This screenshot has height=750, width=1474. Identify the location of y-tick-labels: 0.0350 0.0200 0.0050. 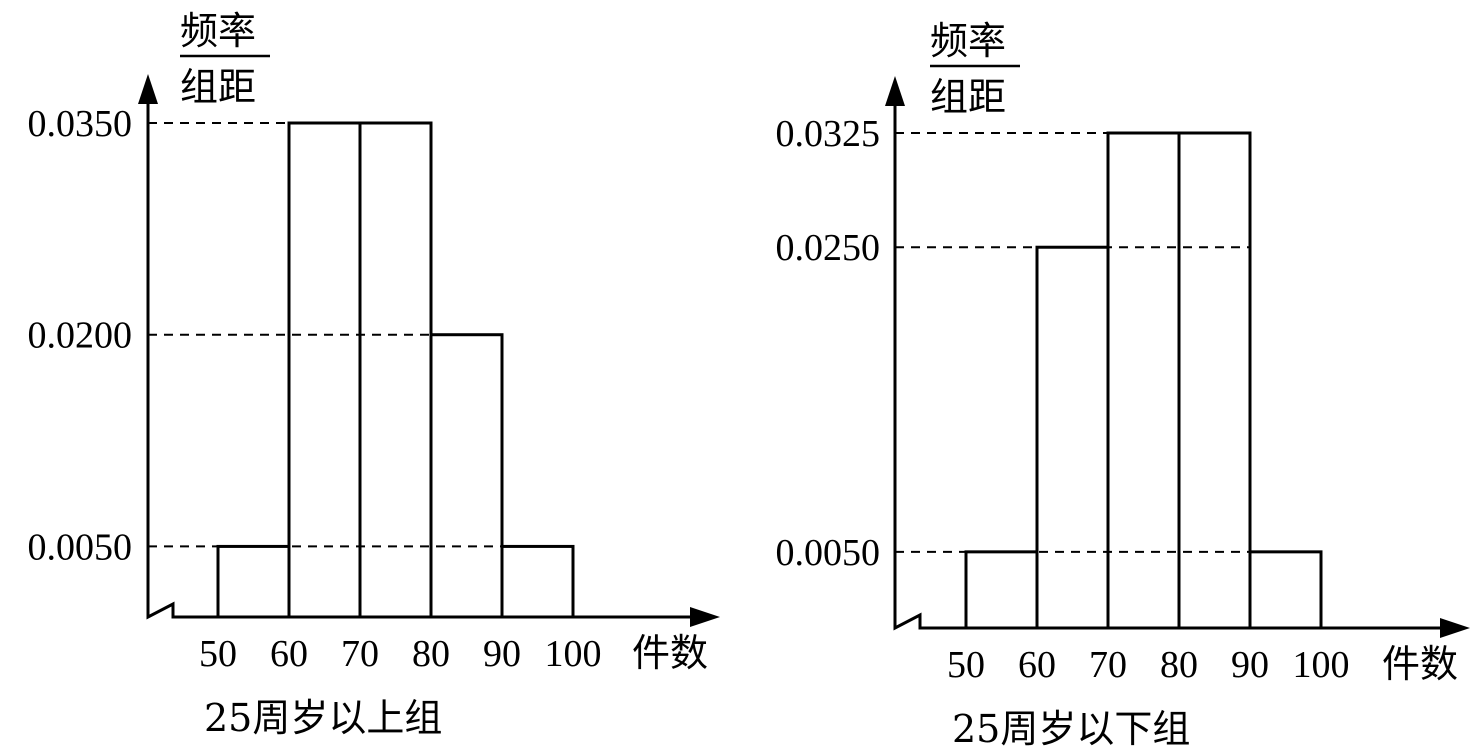
(80, 335).